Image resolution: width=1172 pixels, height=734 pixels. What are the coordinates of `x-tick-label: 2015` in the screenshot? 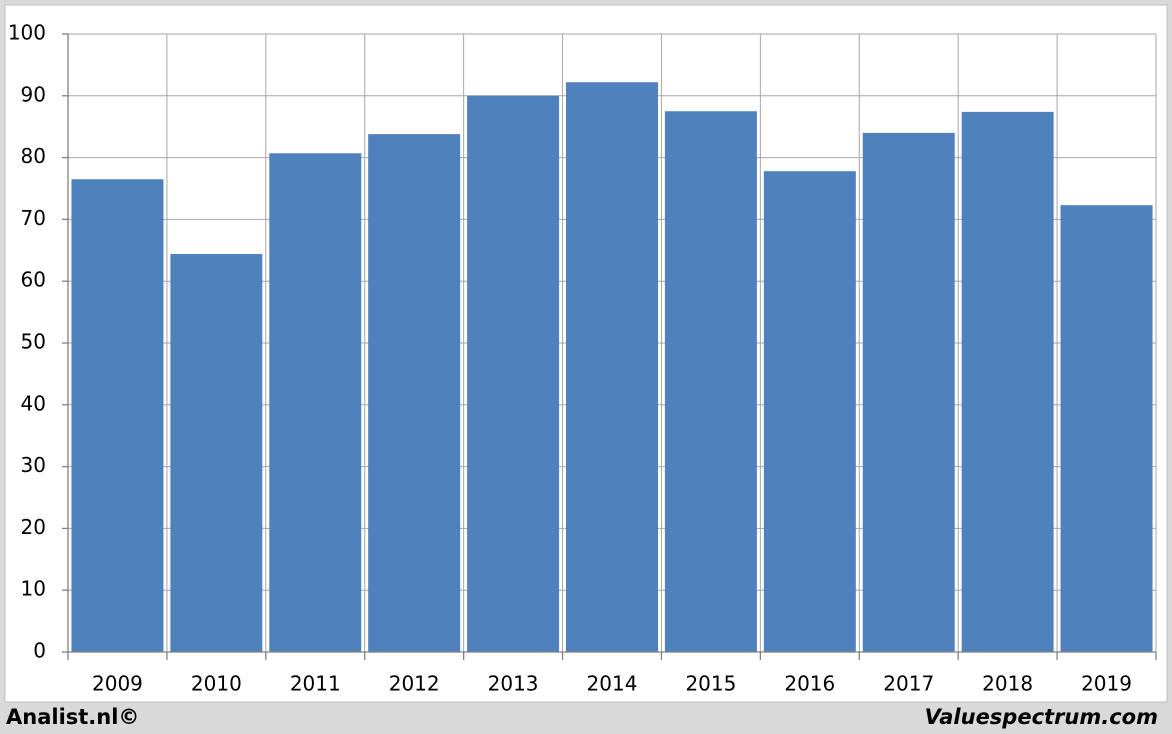 It's located at (710, 684).